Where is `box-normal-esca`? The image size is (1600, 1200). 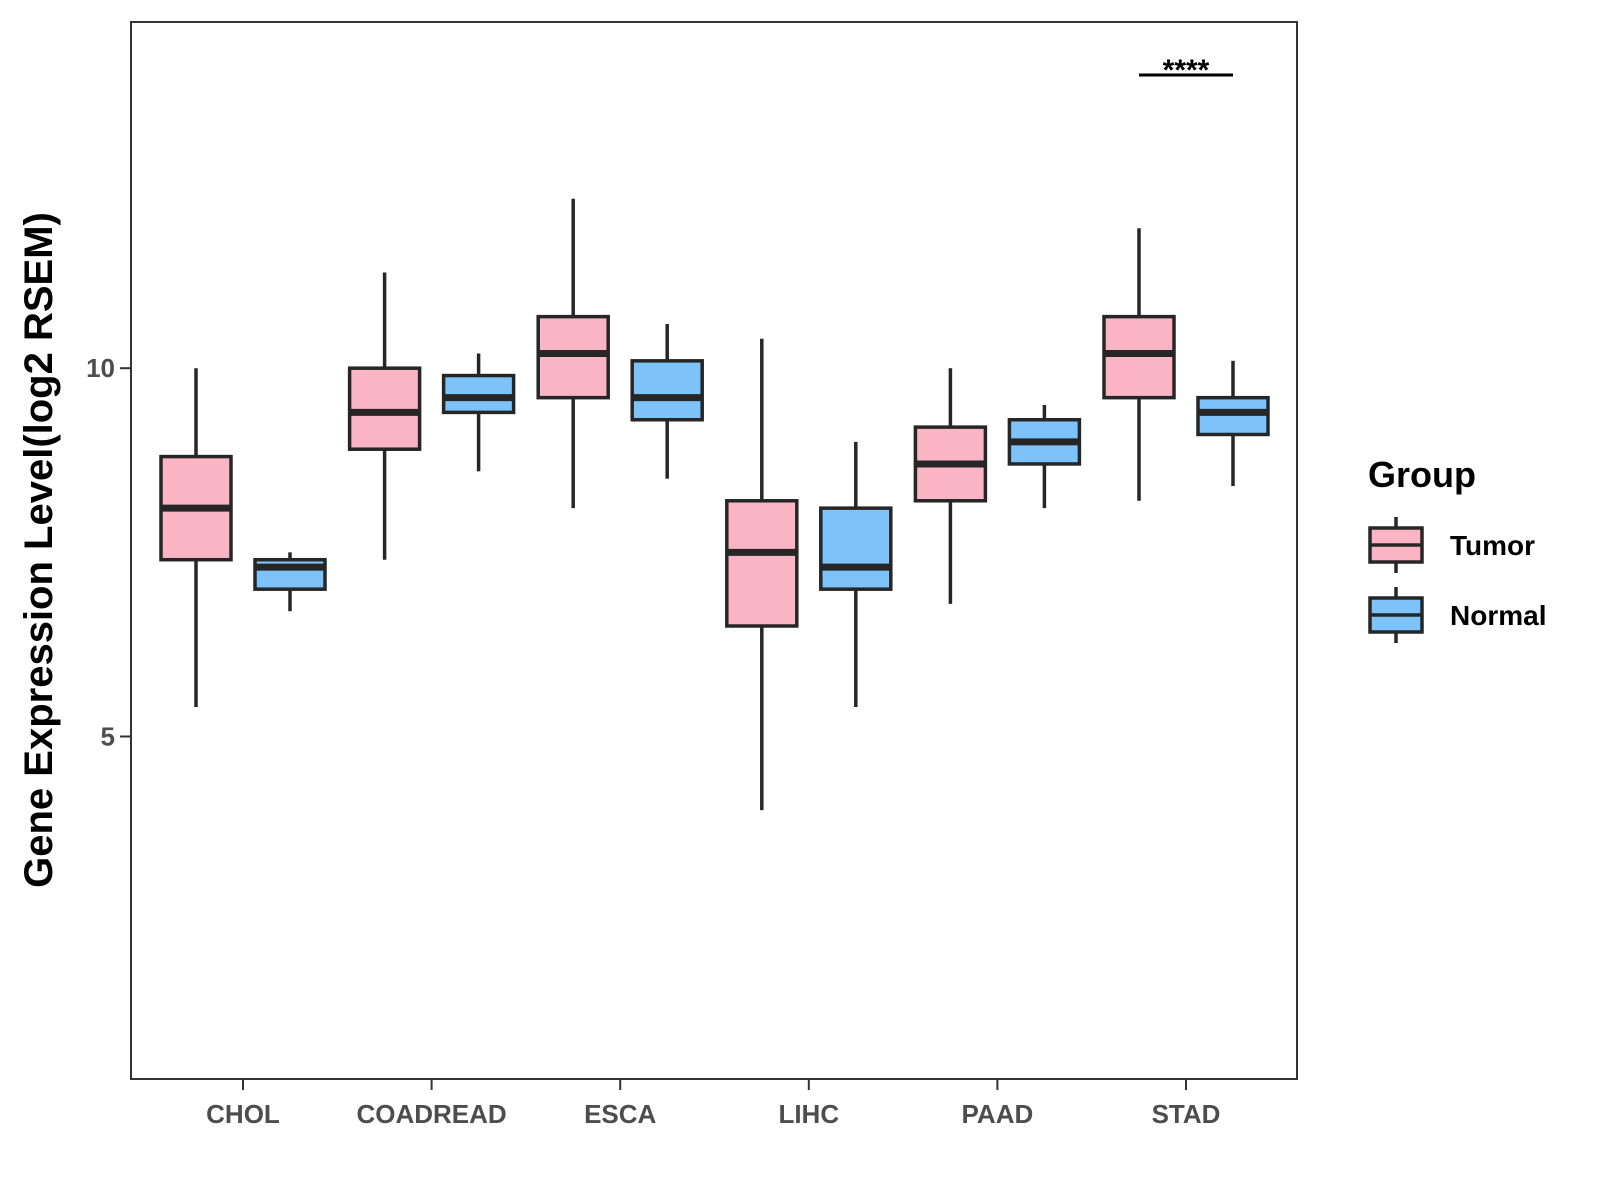
box-normal-esca is located at coordinates (667, 401).